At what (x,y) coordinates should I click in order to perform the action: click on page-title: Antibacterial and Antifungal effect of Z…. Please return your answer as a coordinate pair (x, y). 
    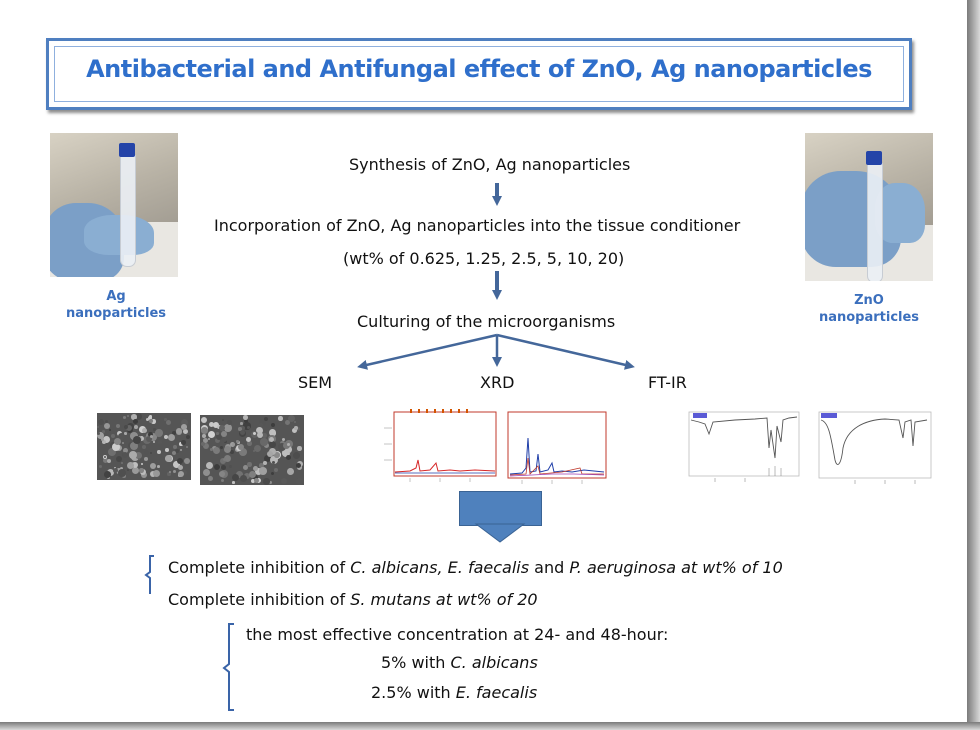
    Looking at the image, I should click on (479, 69).